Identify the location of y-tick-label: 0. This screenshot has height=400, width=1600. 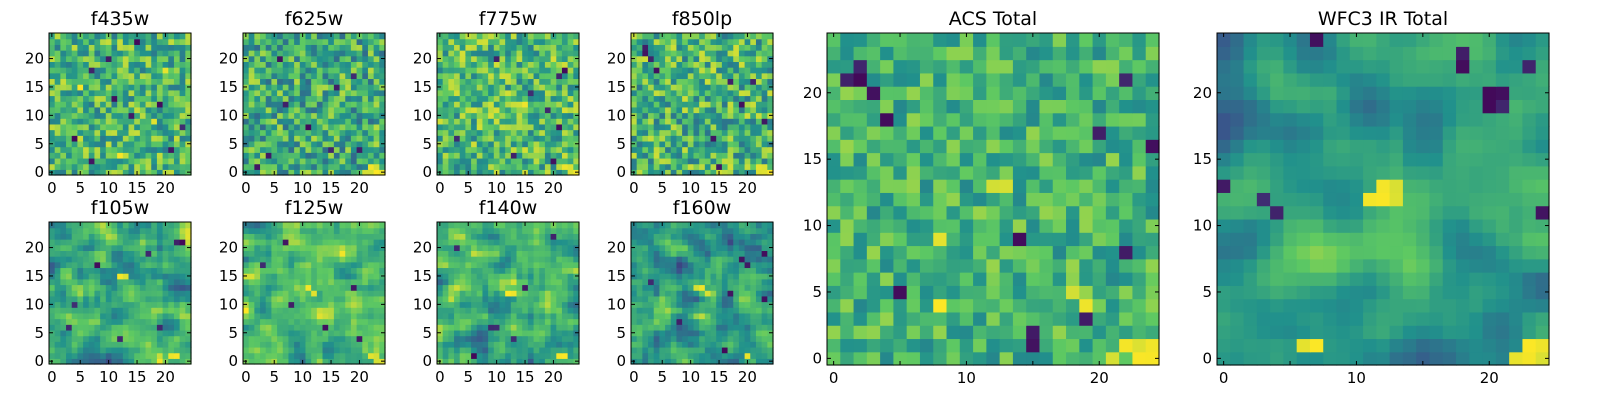
(39, 361).